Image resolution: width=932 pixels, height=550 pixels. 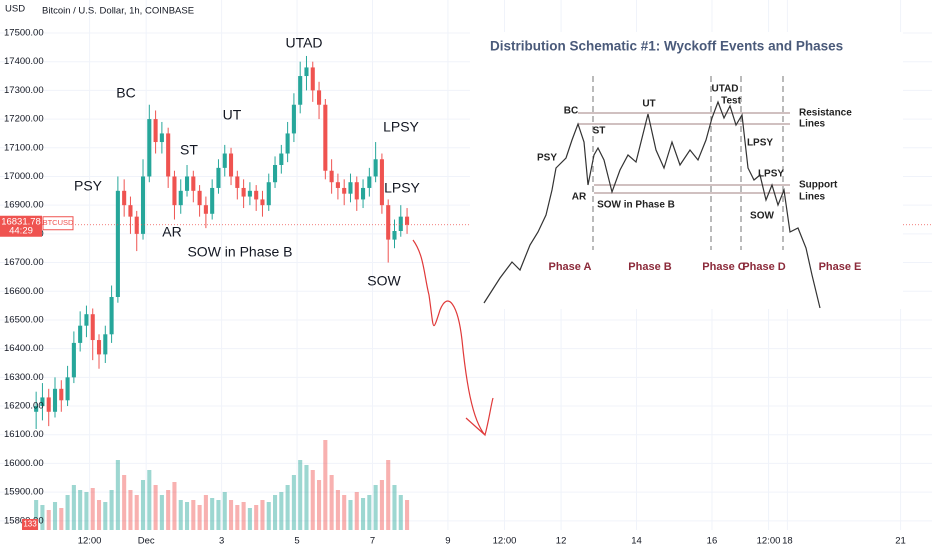 I want to click on volume-label: 133, so click(x=30, y=524).